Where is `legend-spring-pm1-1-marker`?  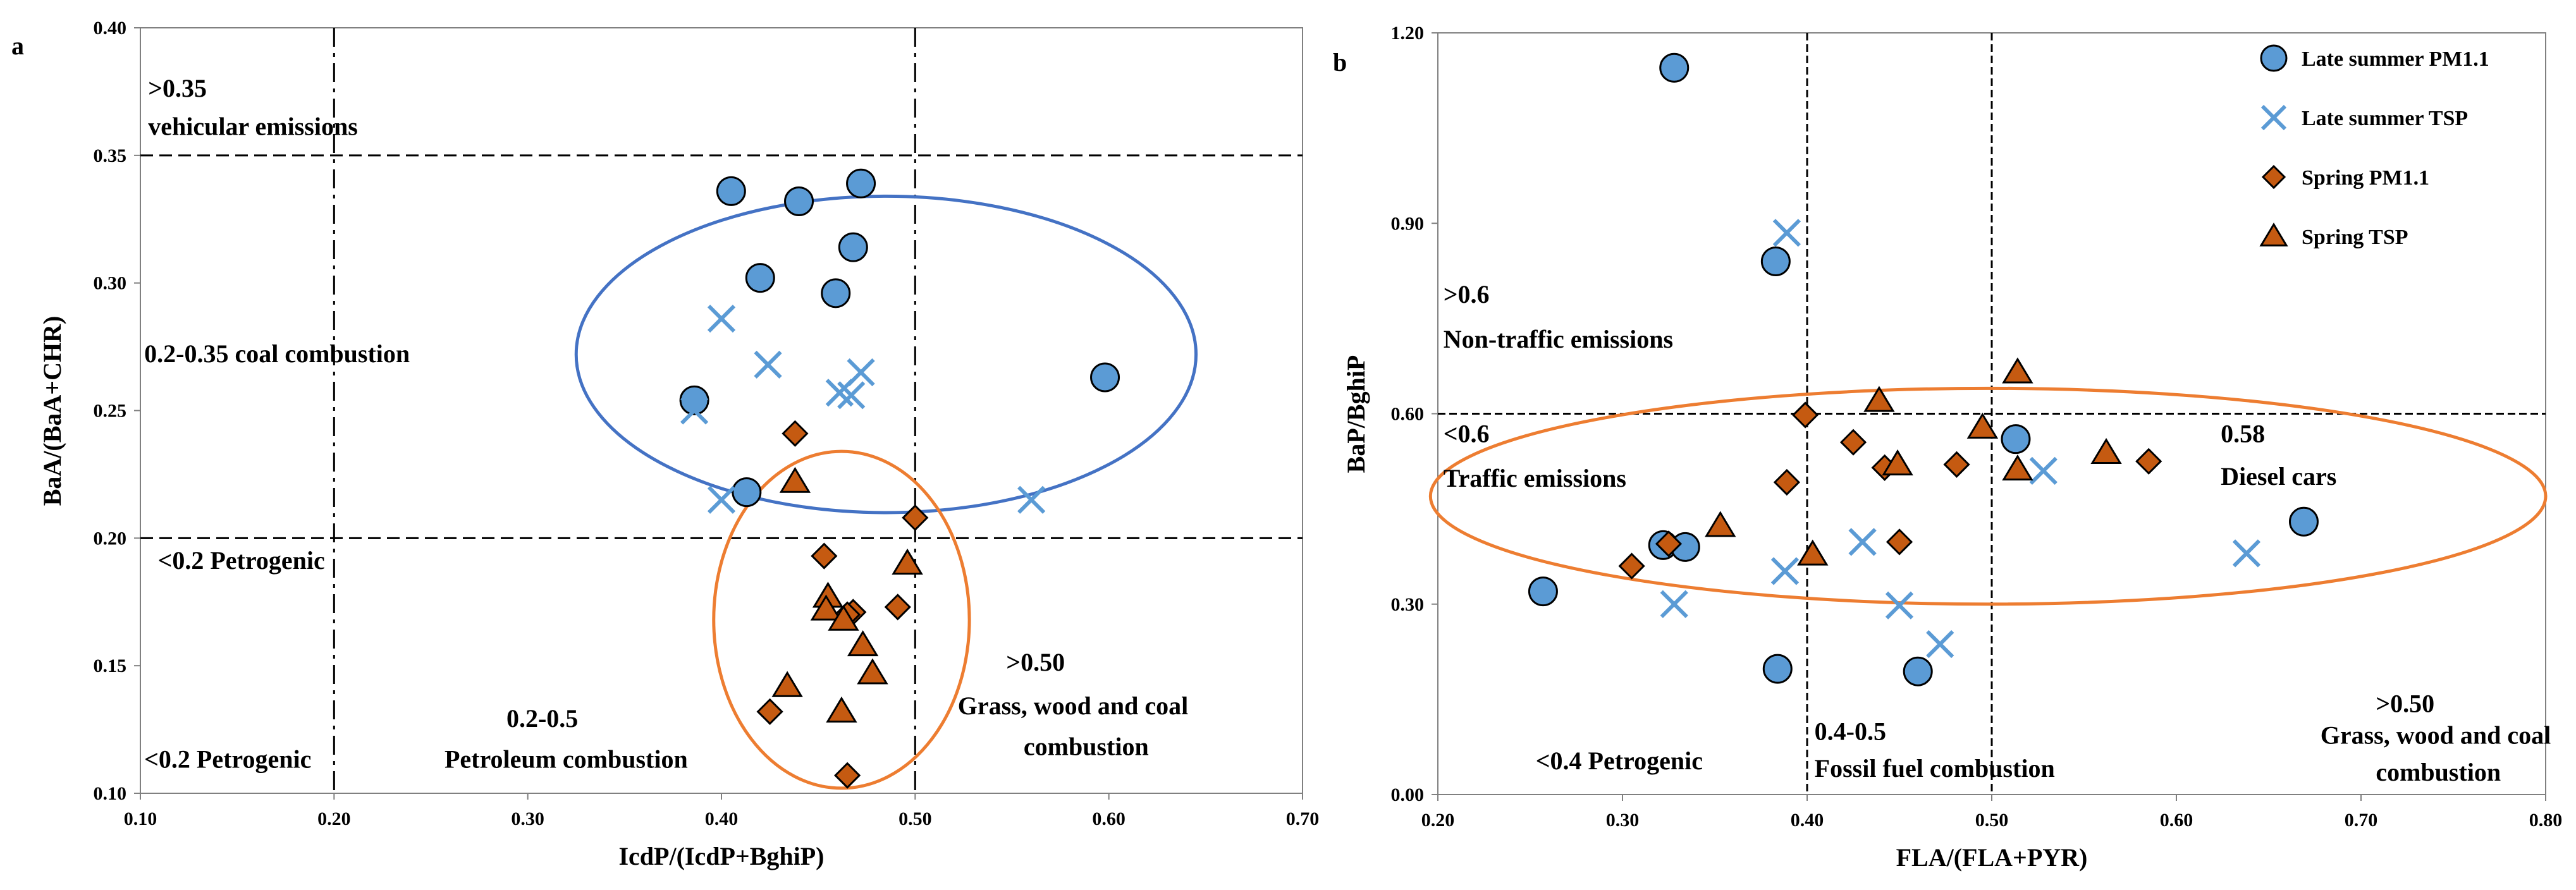 legend-spring-pm1-1-marker is located at coordinates (2273, 177).